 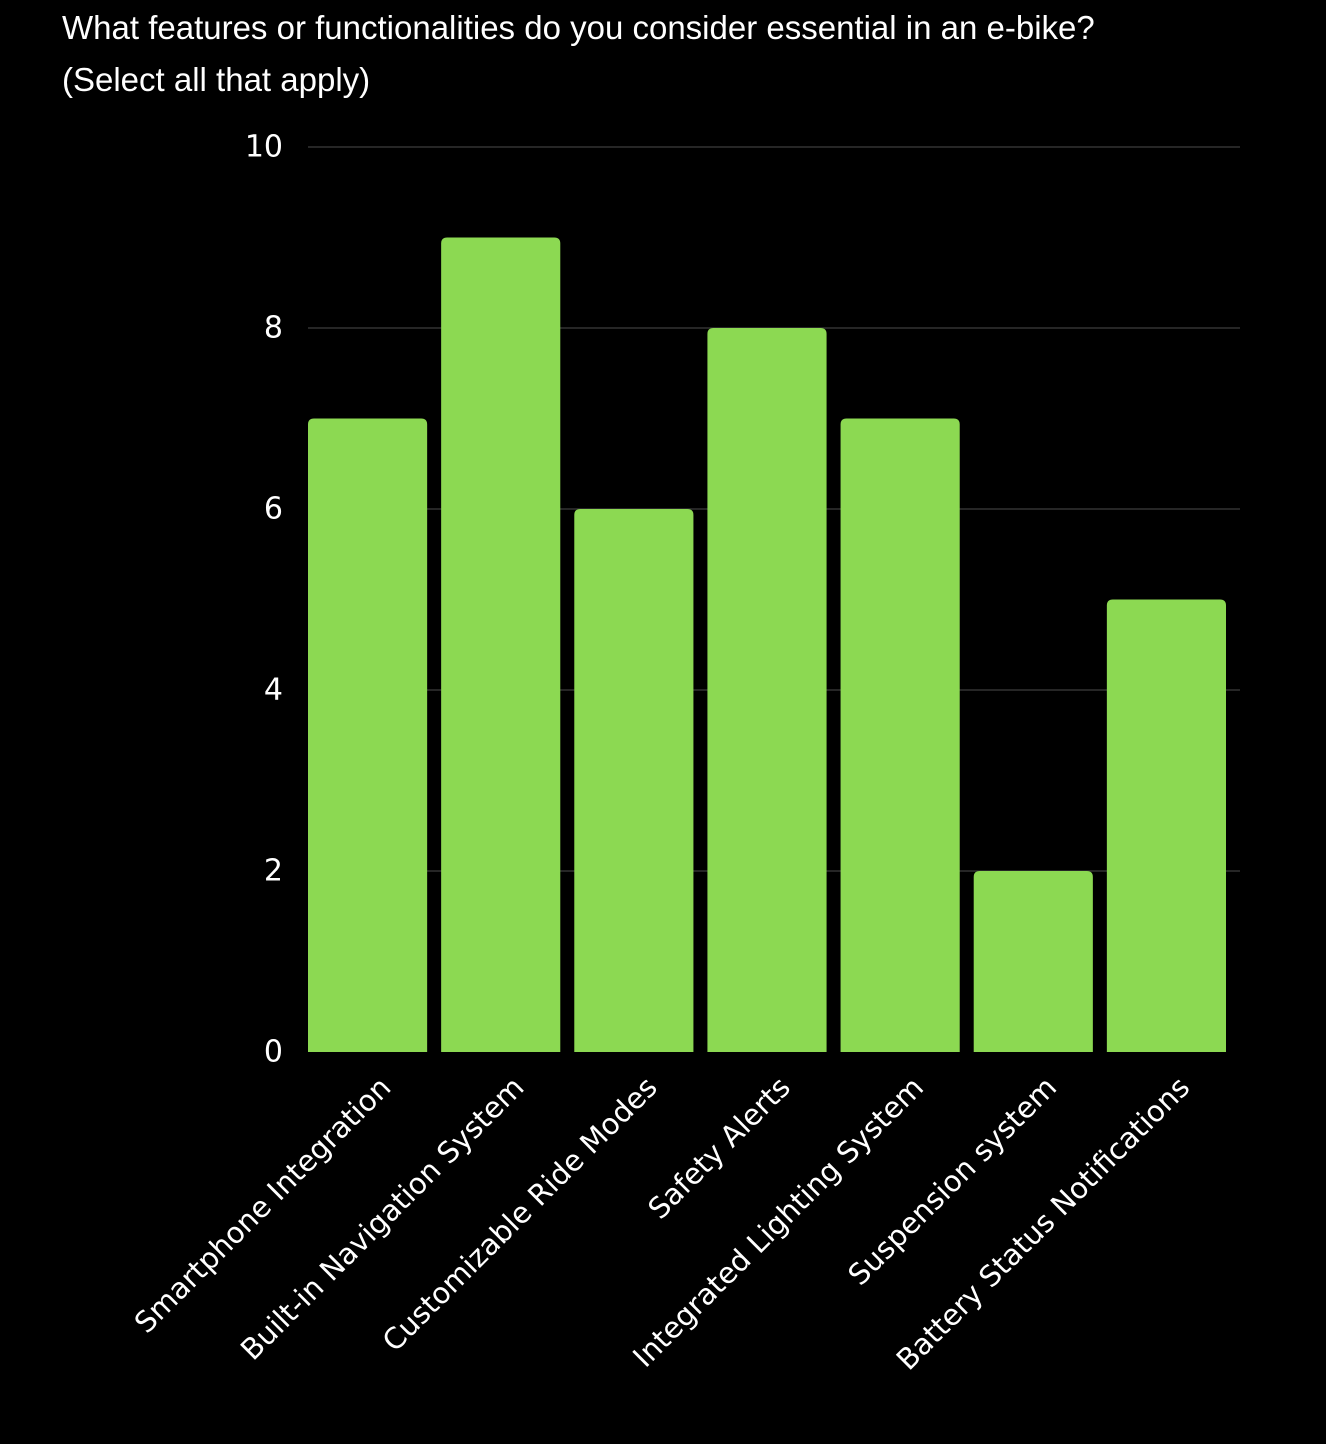 I want to click on x-tick-label: Integrated Lighting System, so click(x=778, y=1222).